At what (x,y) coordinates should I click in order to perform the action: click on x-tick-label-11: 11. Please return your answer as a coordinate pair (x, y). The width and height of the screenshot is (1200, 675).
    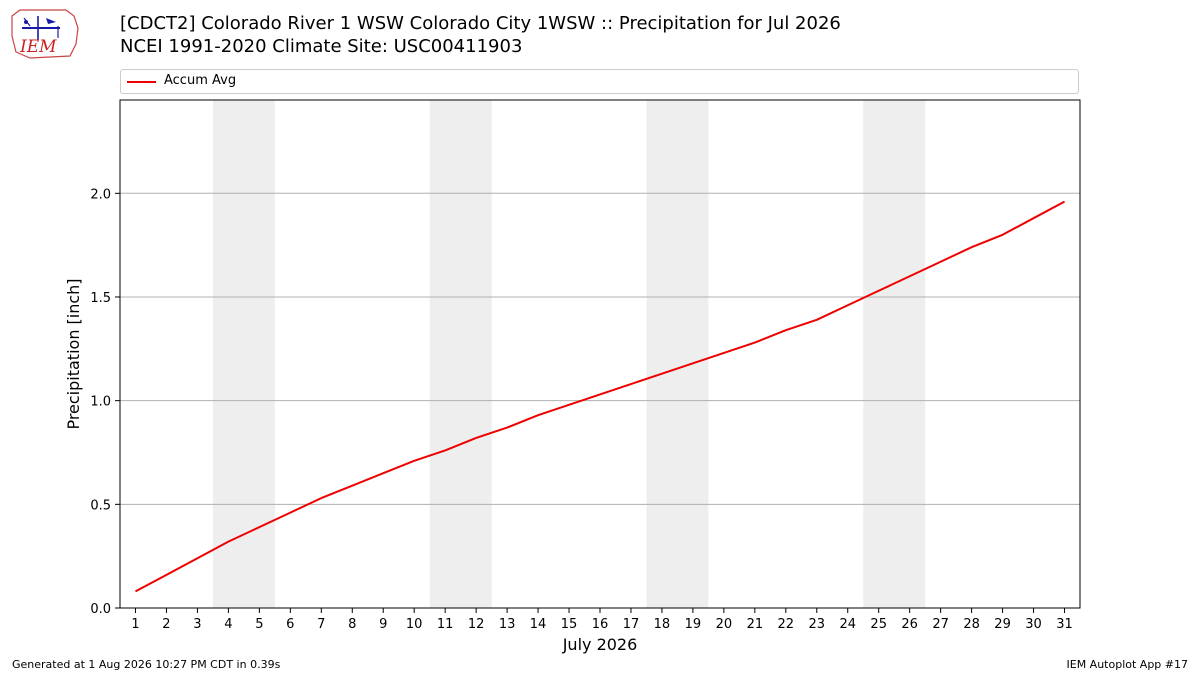
    Looking at the image, I should click on (445, 624).